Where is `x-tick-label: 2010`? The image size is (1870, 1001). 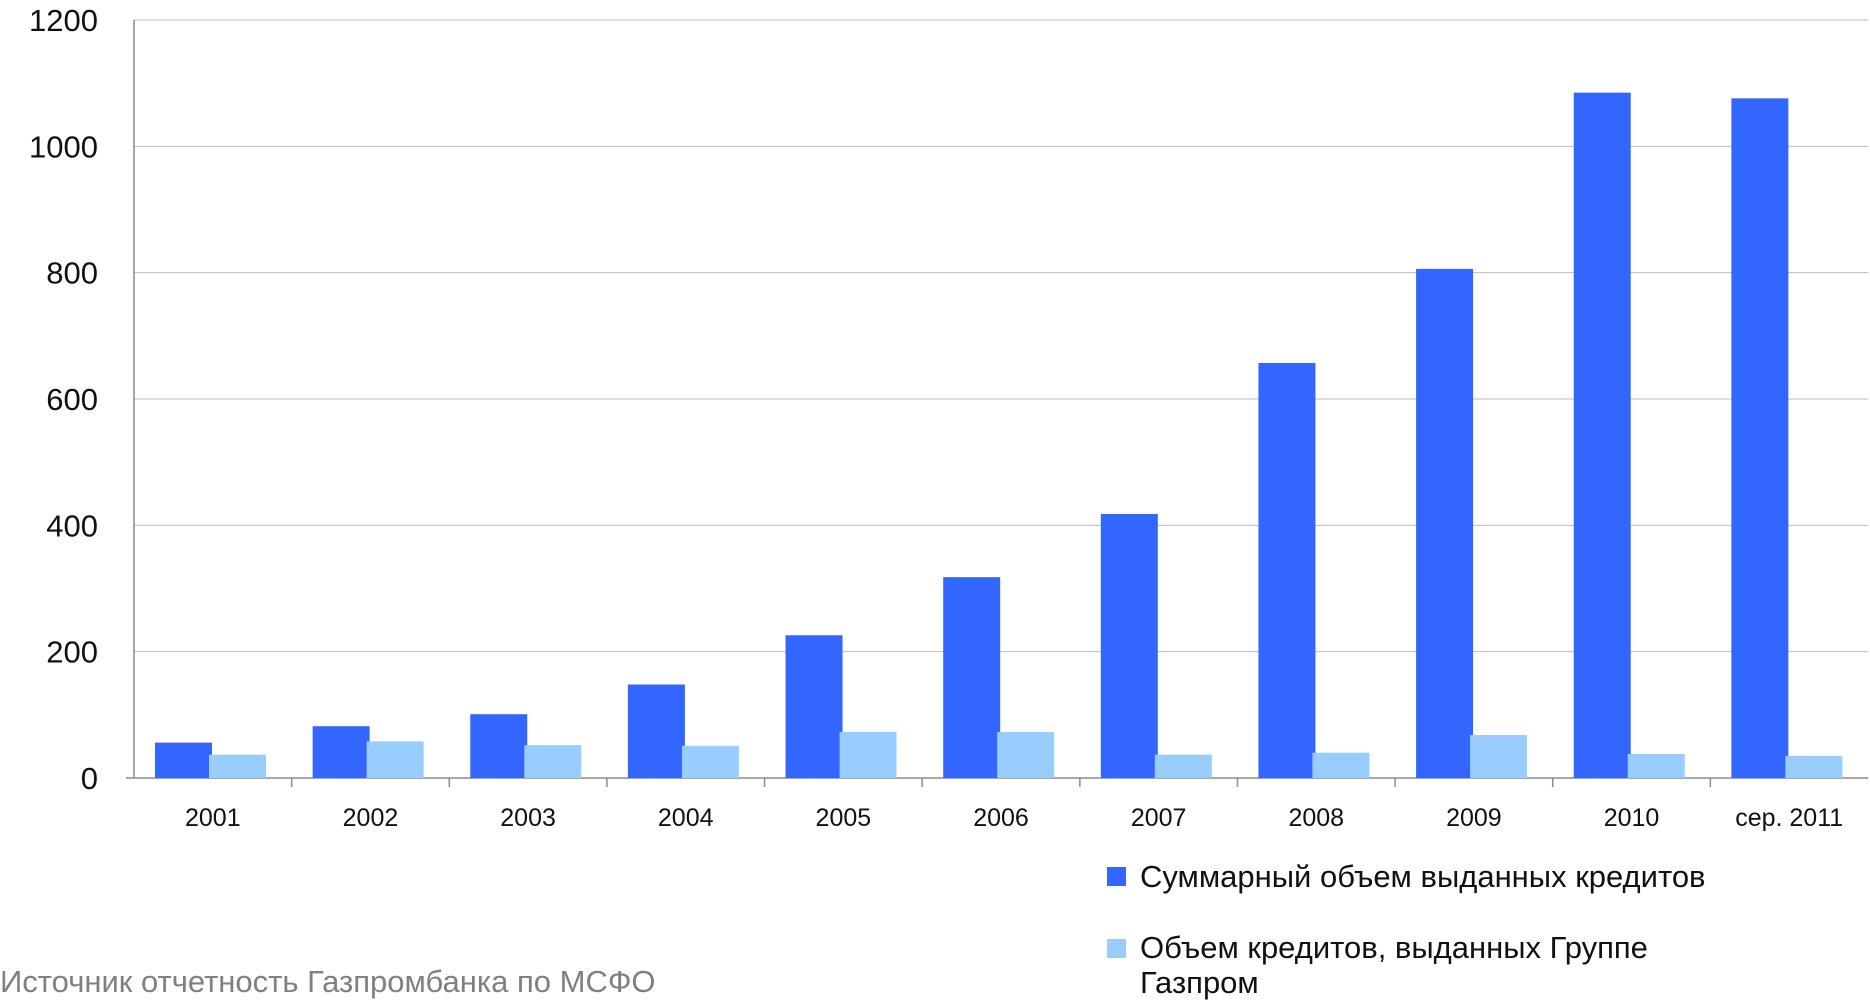 x-tick-label: 2010 is located at coordinates (1632, 818).